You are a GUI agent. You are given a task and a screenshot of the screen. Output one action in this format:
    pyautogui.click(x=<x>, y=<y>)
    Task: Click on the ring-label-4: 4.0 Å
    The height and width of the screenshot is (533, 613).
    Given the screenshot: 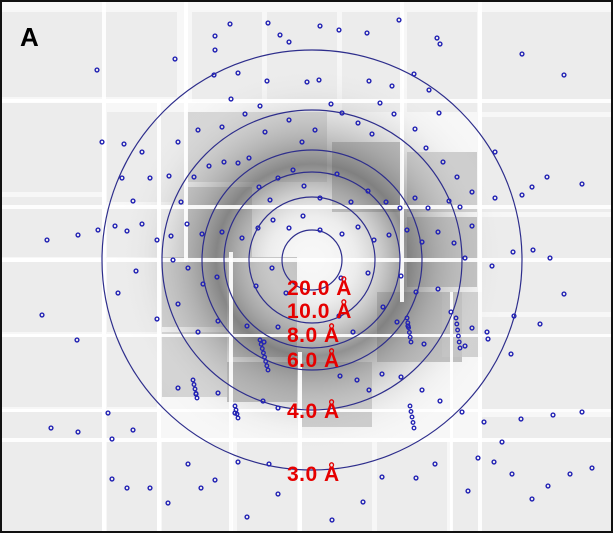 What is the action you would take?
    pyautogui.click(x=313, y=411)
    